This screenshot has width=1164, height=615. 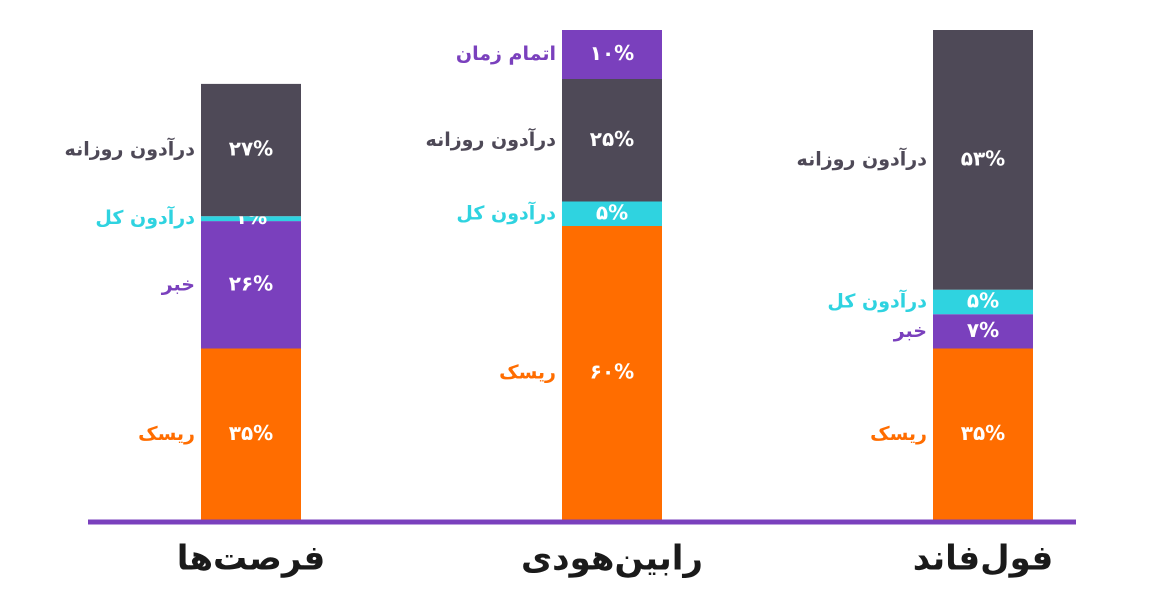 I want to click on value-label: ۷%, so click(x=983, y=330).